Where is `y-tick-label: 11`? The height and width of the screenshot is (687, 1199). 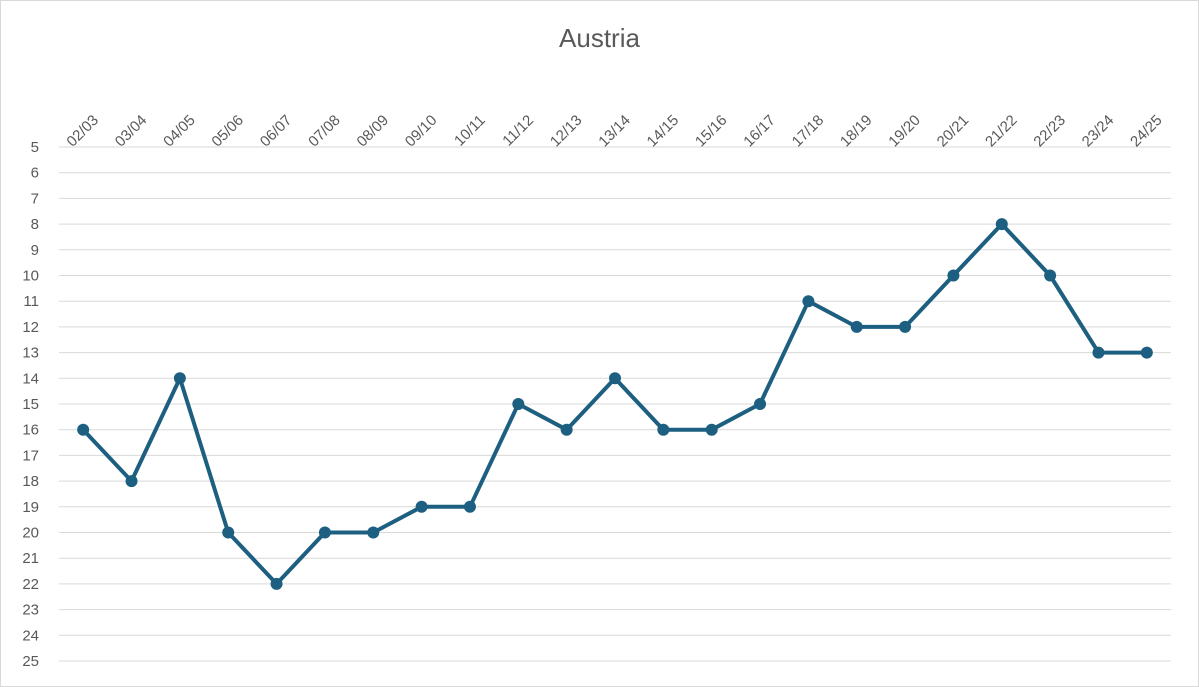
y-tick-label: 11 is located at coordinates (31, 301).